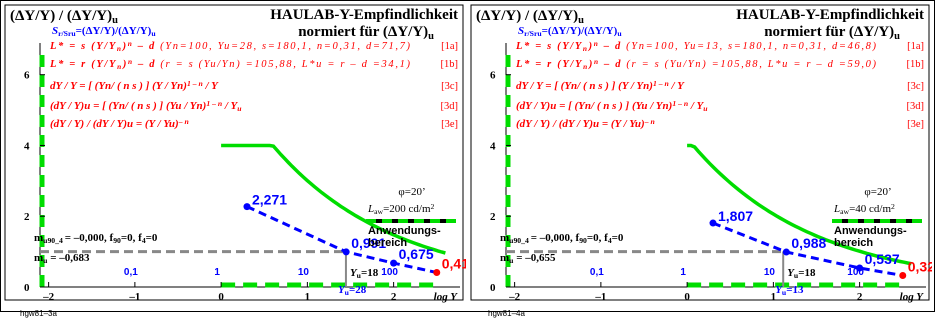 Image resolution: width=935 pixels, height=324 pixels. What do you see at coordinates (454, 263) in the screenshot?
I see `red-value-label: 0,410` at bounding box center [454, 263].